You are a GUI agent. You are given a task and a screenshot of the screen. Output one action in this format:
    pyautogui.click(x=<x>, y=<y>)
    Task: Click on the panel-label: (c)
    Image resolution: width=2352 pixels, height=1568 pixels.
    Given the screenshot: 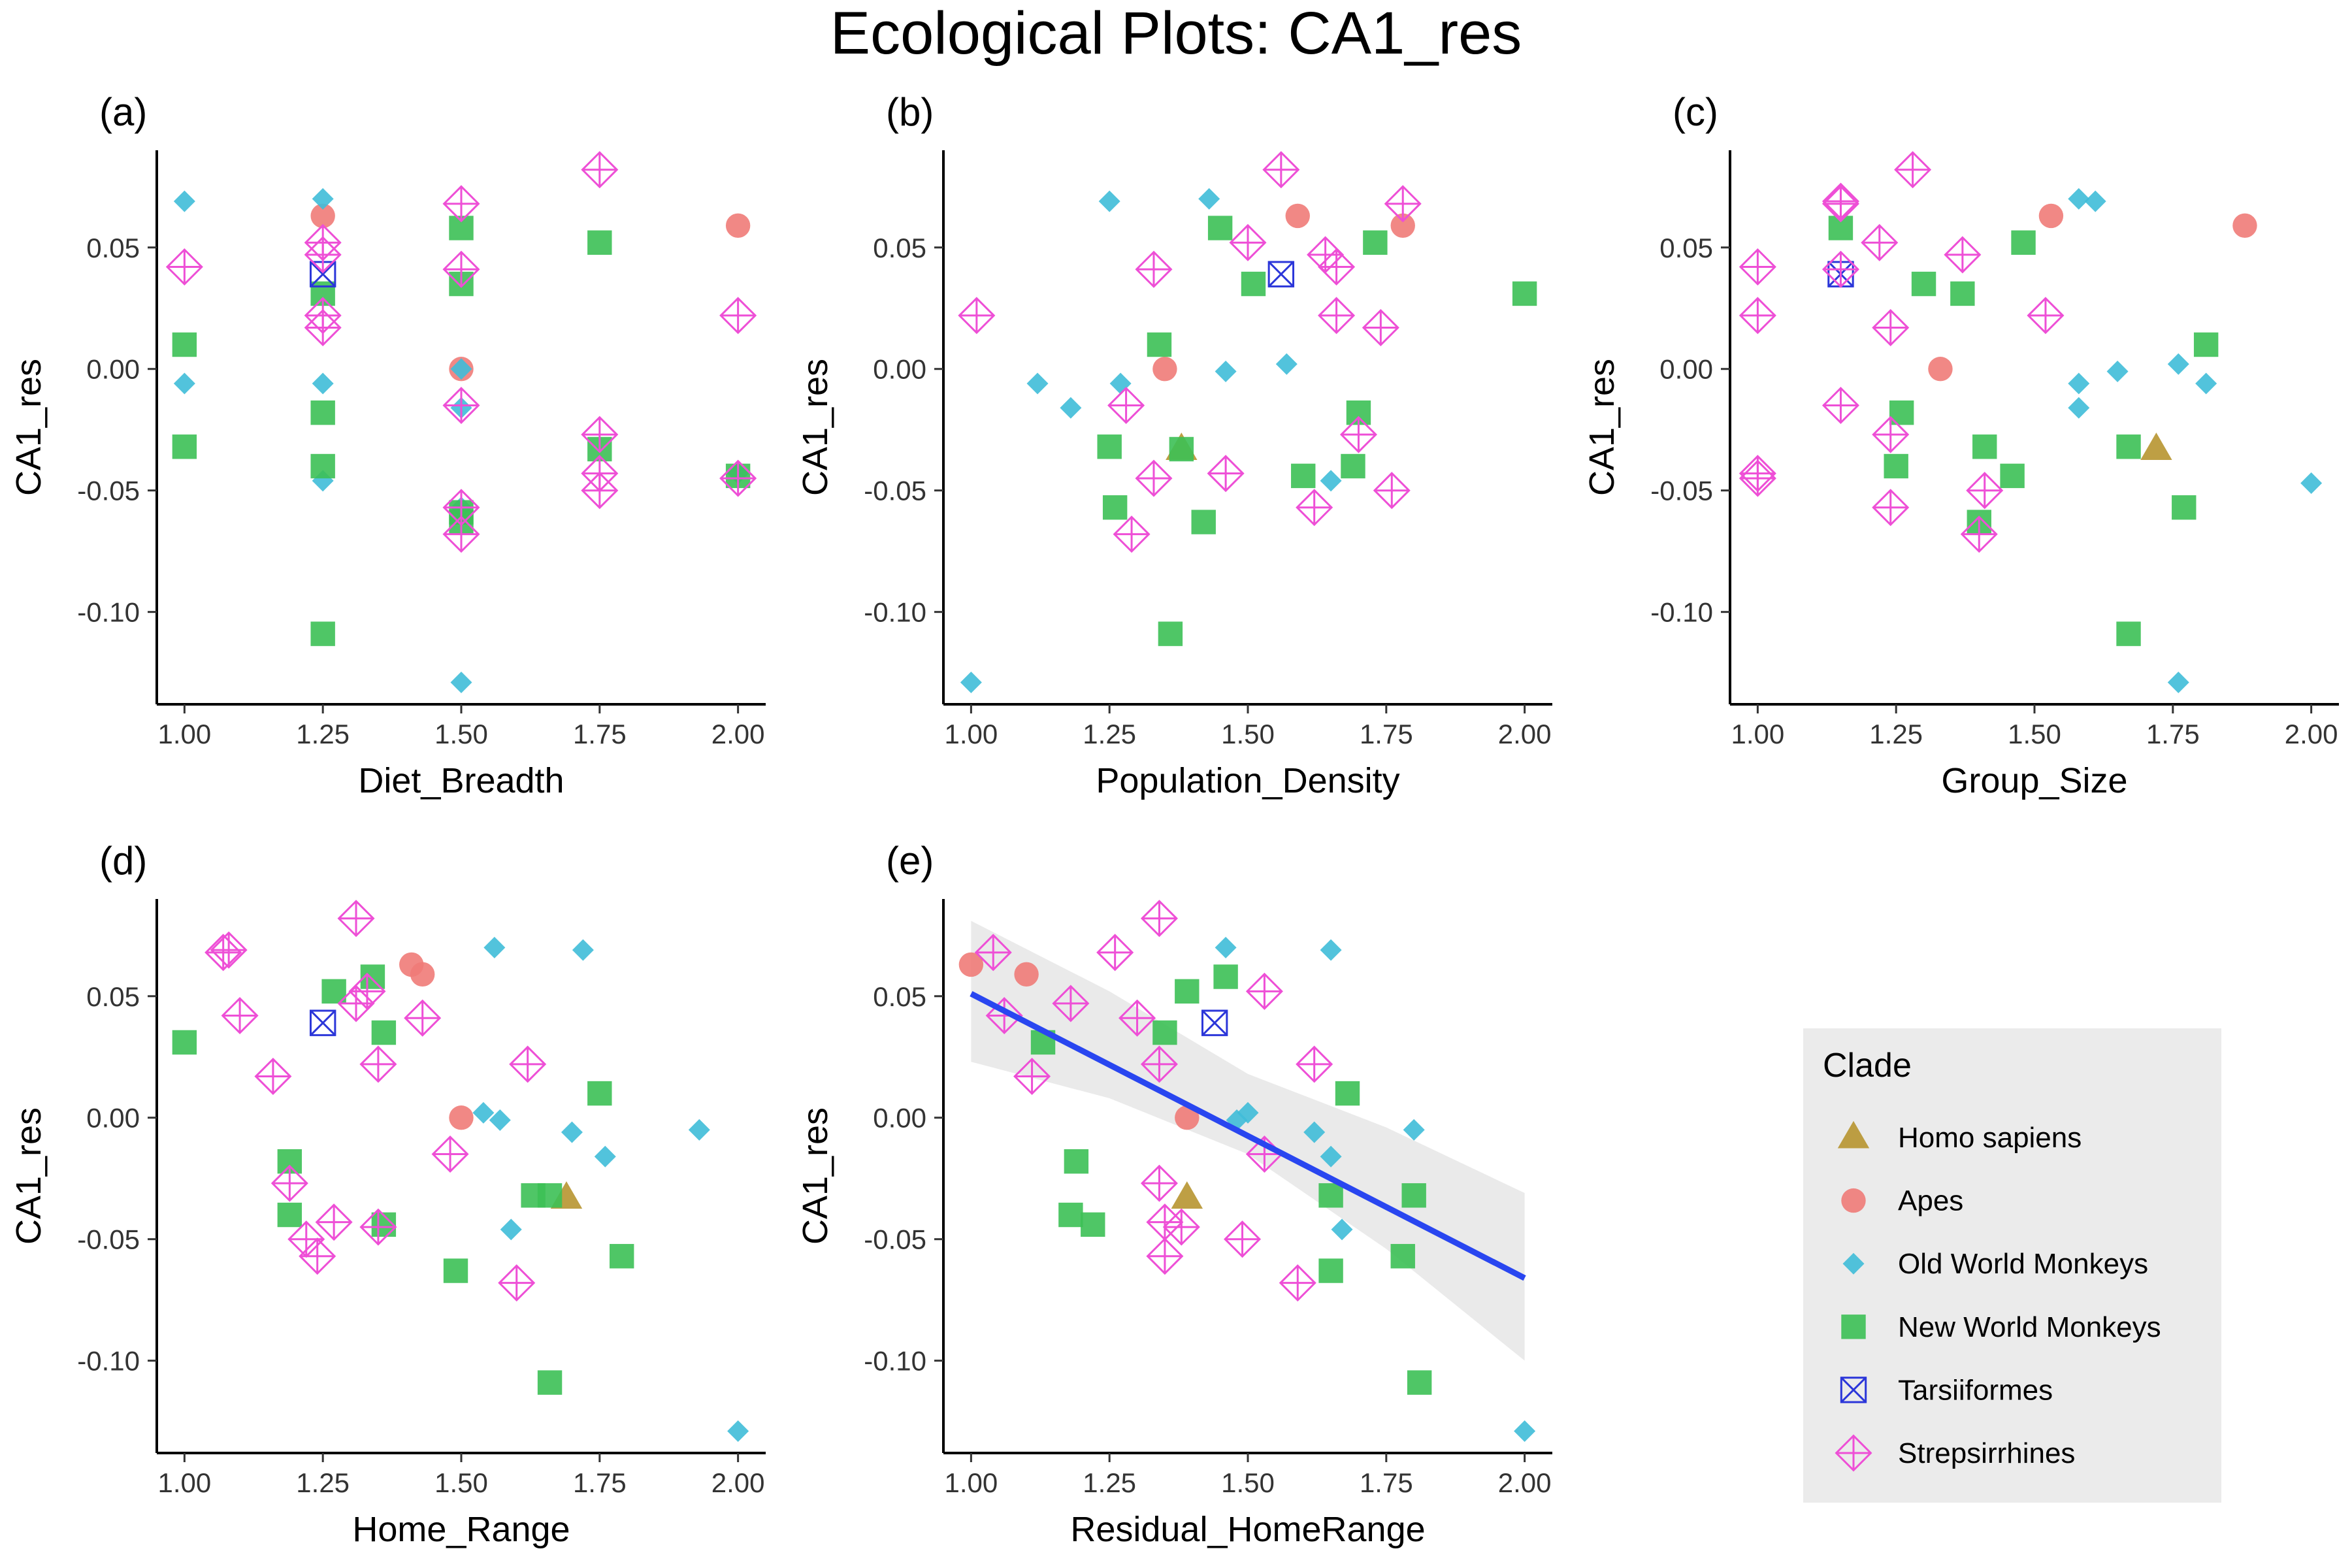 What is the action you would take?
    pyautogui.click(x=1695, y=112)
    